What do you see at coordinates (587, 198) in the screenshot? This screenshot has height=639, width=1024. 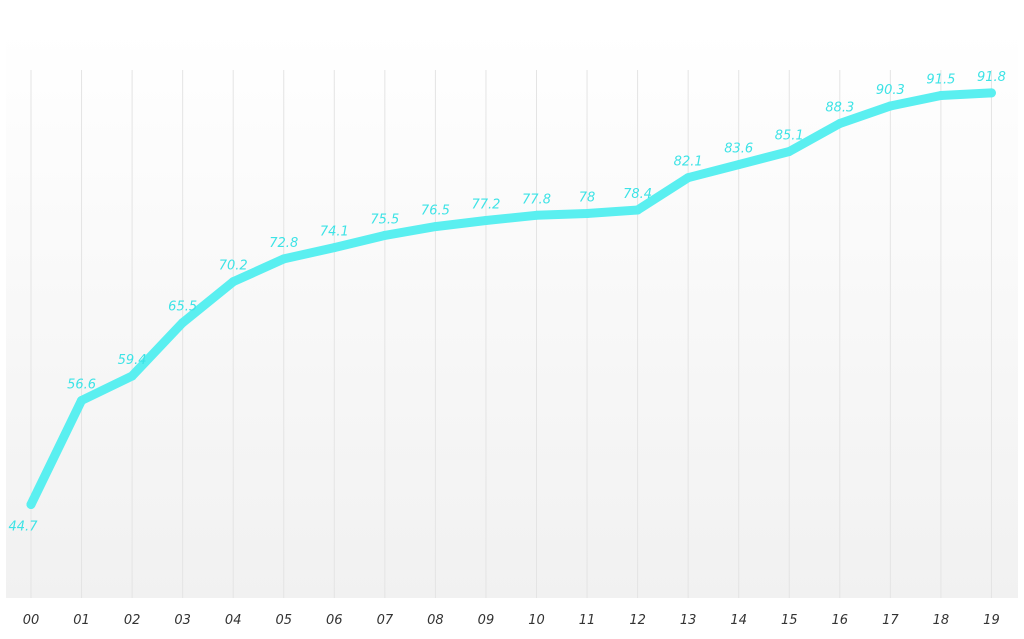 I see `data-label-11: 78` at bounding box center [587, 198].